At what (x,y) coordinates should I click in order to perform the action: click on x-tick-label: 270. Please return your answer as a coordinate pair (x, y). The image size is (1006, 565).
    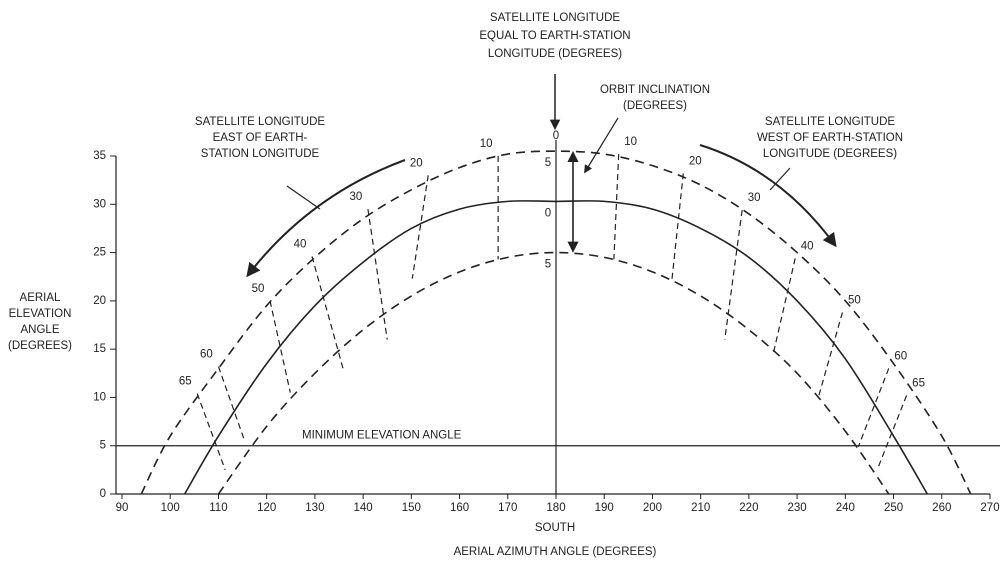
    Looking at the image, I should click on (989, 508).